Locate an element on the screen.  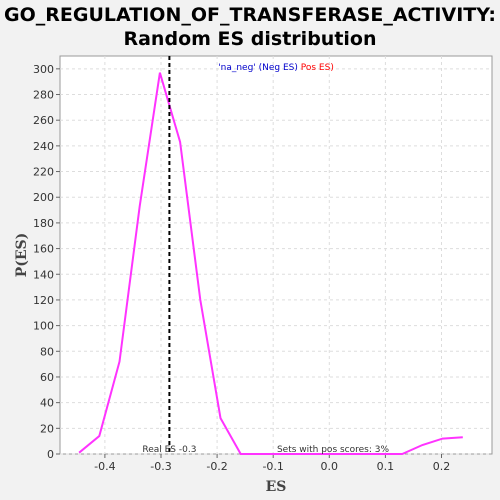
y-tick-label: 40 is located at coordinates (47, 403).